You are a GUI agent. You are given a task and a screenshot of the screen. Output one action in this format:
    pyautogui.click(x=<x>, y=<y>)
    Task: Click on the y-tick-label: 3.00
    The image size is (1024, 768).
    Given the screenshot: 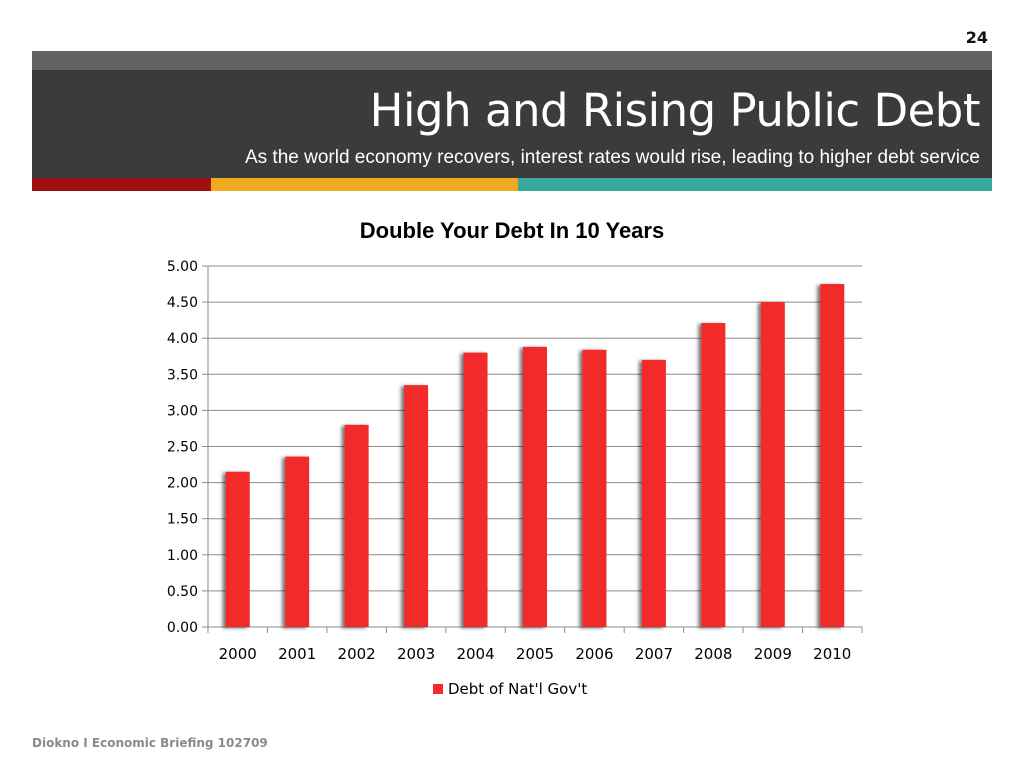 What is the action you would take?
    pyautogui.click(x=182, y=411)
    